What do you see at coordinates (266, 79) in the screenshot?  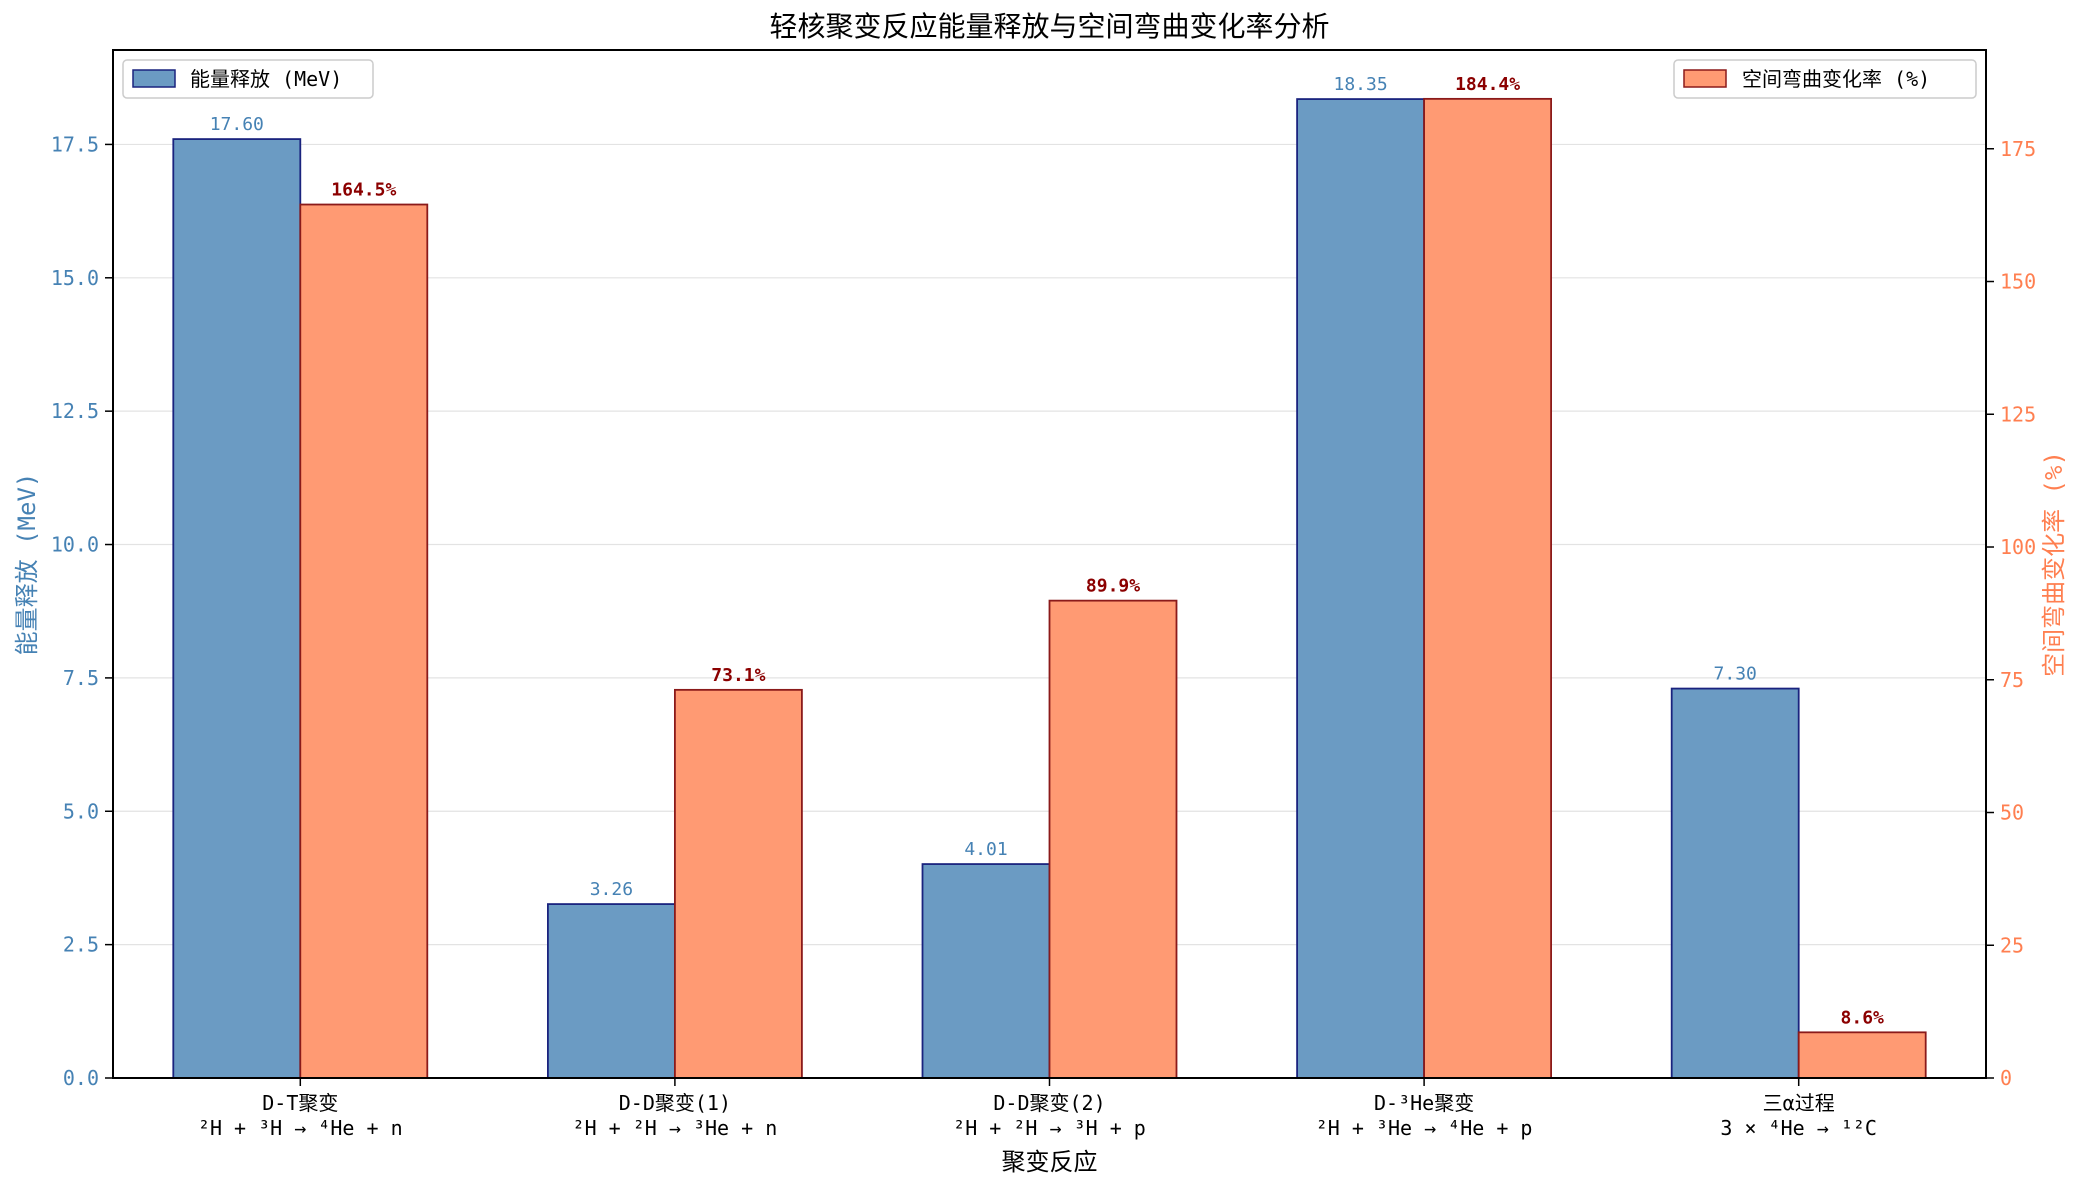 I see `legend-energy-label: 能量释放 (MeV)` at bounding box center [266, 79].